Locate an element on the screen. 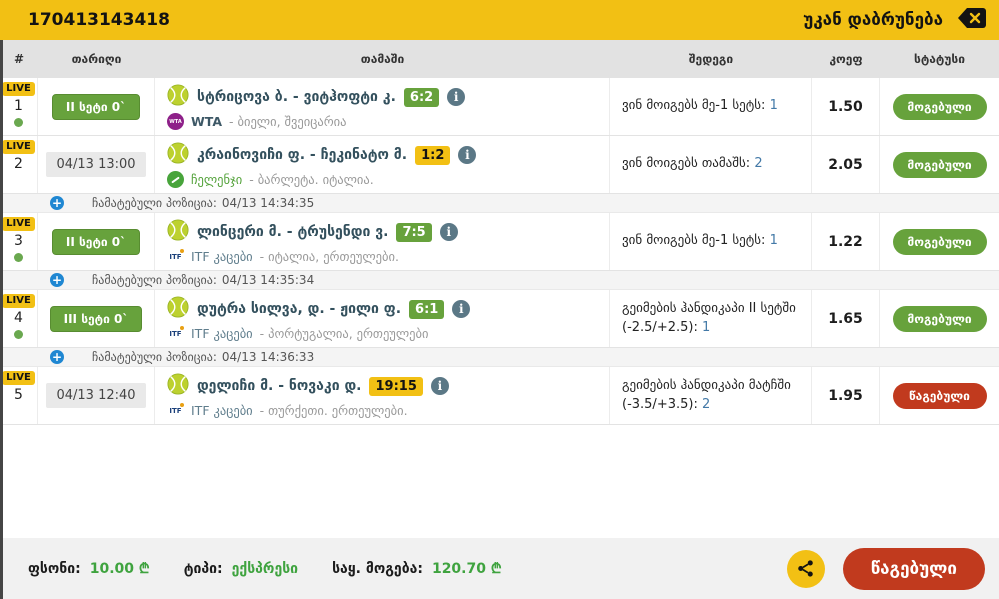  back-button: უკან დაბრუნება is located at coordinates (895, 20).